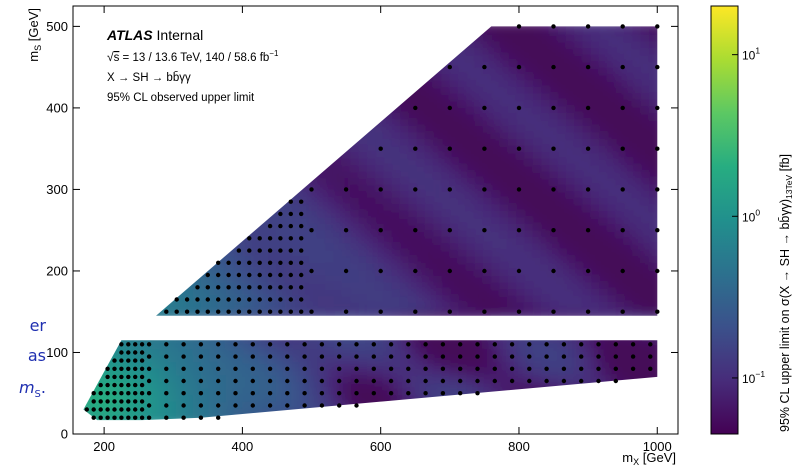 This screenshot has width=800, height=472. I want to click on colorbar-tick-label: 10⁻¹, so click(753, 377).